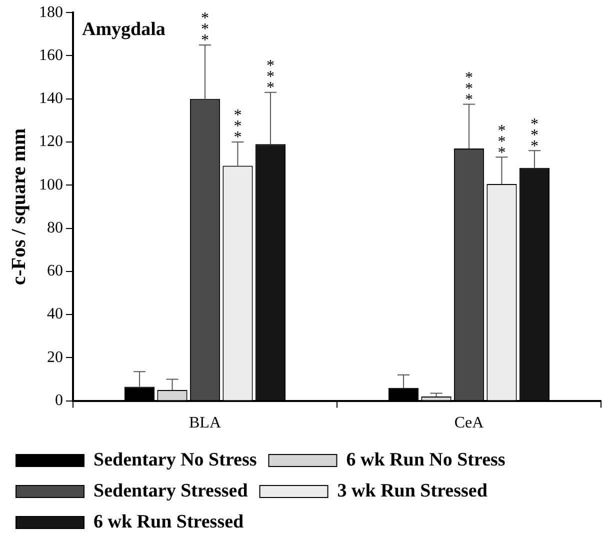  Describe the element at coordinates (55, 227) in the screenshot. I see `y-tick-label: 80` at that location.